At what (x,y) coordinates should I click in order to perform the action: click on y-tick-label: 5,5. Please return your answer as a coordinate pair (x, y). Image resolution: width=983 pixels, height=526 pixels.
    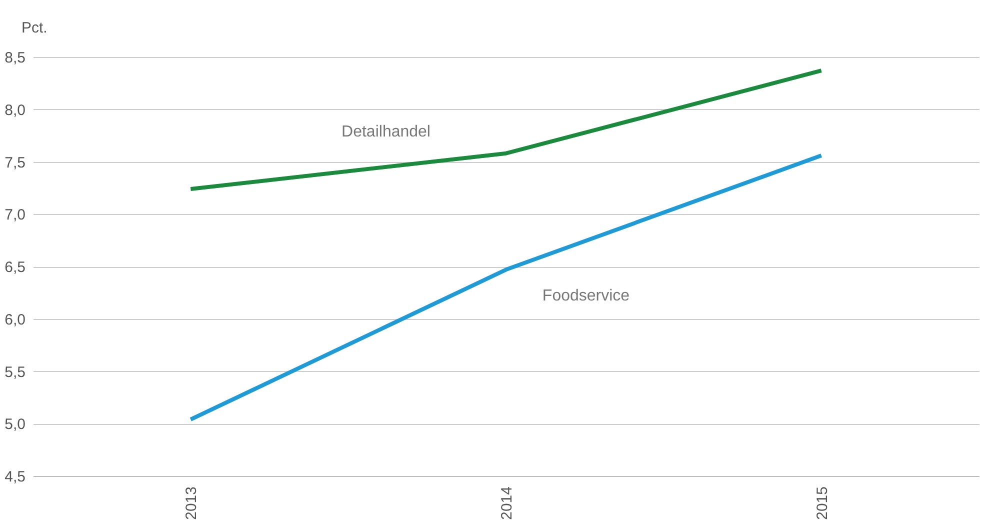
    Looking at the image, I should click on (15, 372).